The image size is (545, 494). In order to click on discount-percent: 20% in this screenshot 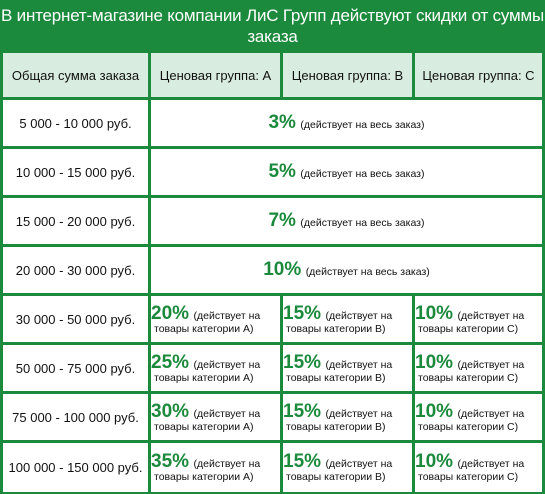, I will do `click(170, 313)`.